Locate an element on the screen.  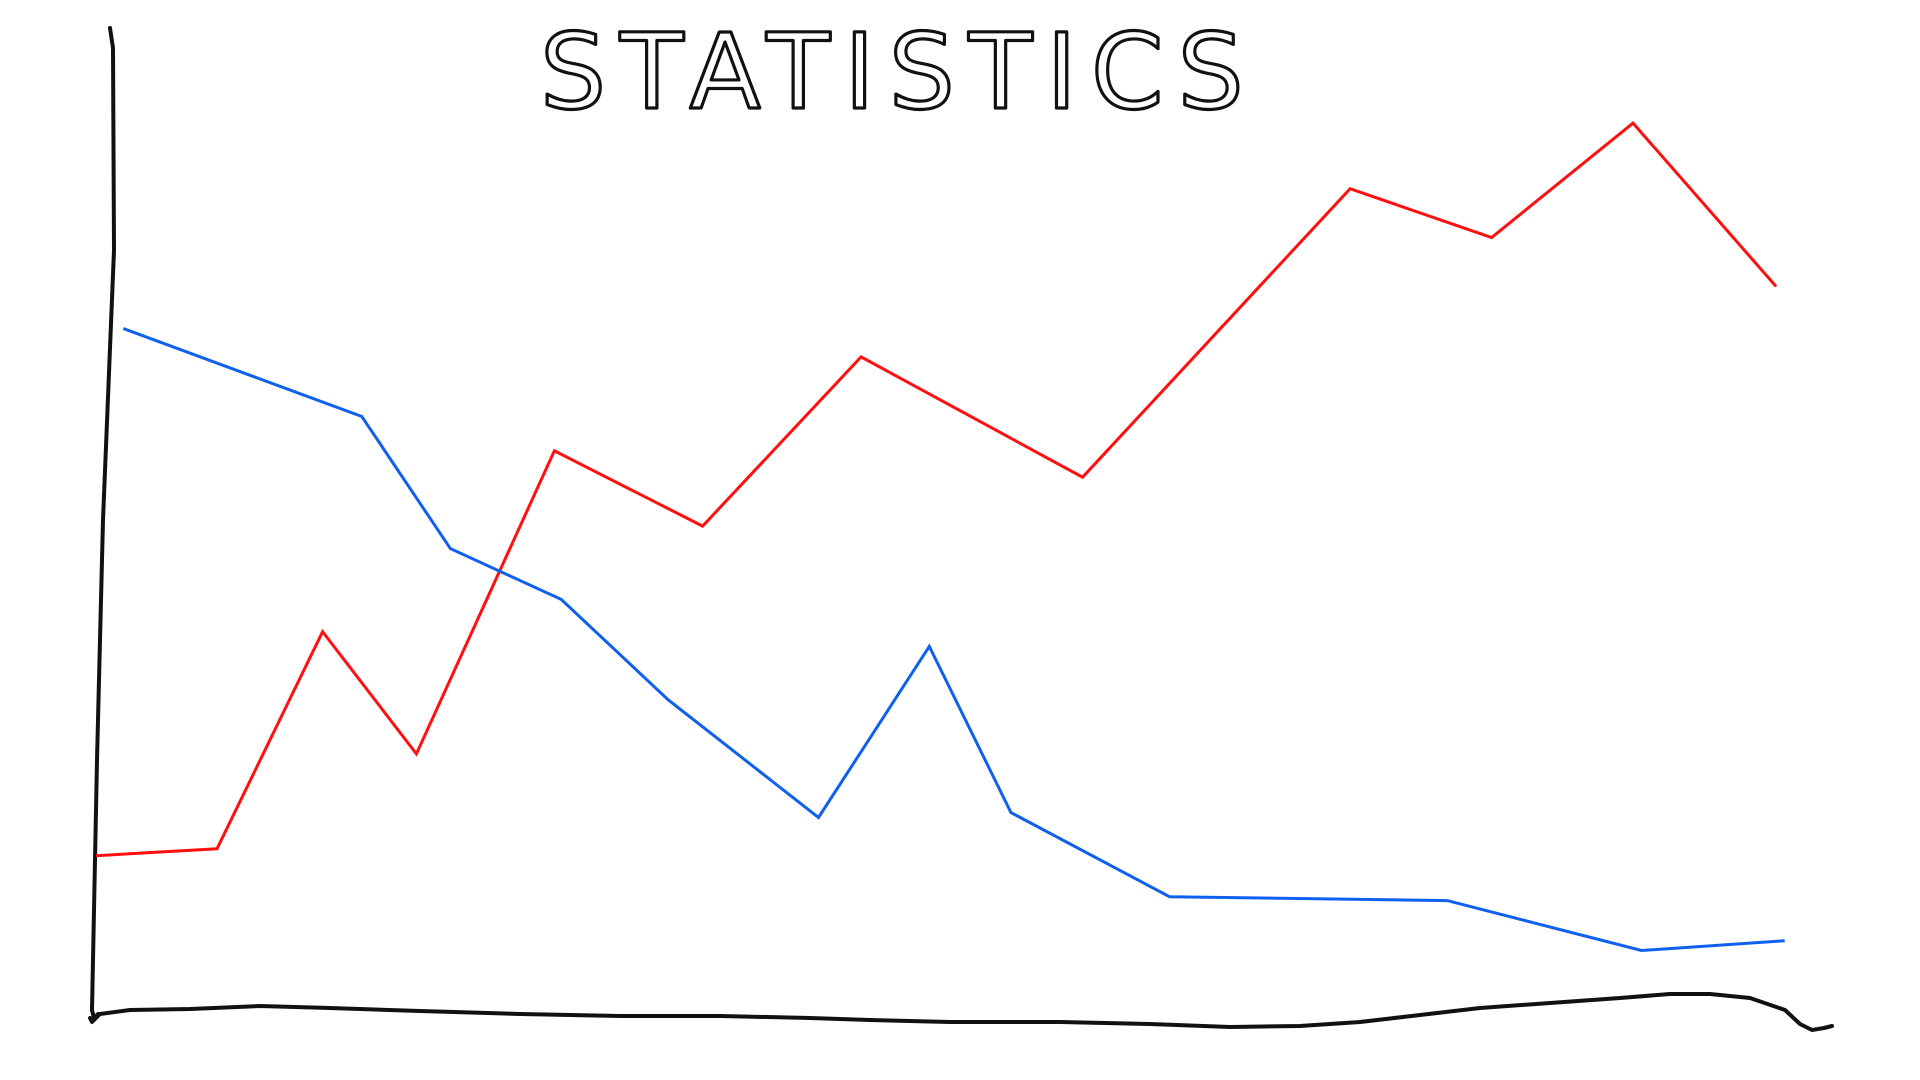
chart-title: STATISTICS is located at coordinates (899, 72).